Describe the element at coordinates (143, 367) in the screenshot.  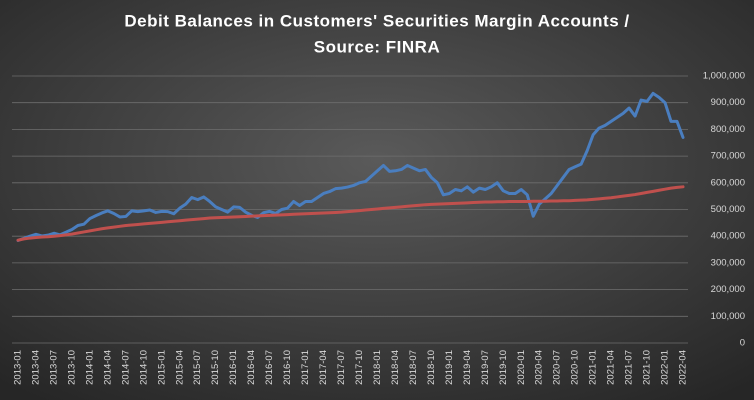
I see `x-tick-label: 2014-10` at that location.